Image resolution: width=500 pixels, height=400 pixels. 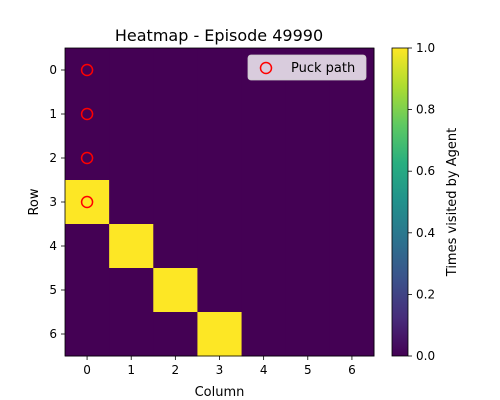 What do you see at coordinates (175, 202) in the screenshot?
I see `heatmap-cell-r3-c2` at bounding box center [175, 202].